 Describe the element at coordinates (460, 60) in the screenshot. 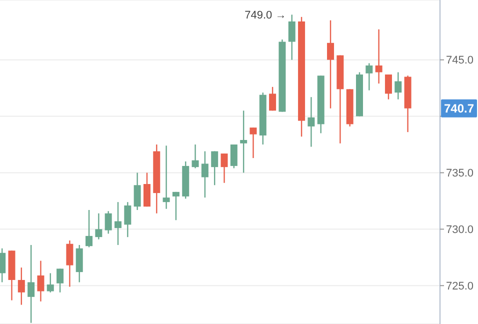

I see `y-tick-label: 745.0` at that location.